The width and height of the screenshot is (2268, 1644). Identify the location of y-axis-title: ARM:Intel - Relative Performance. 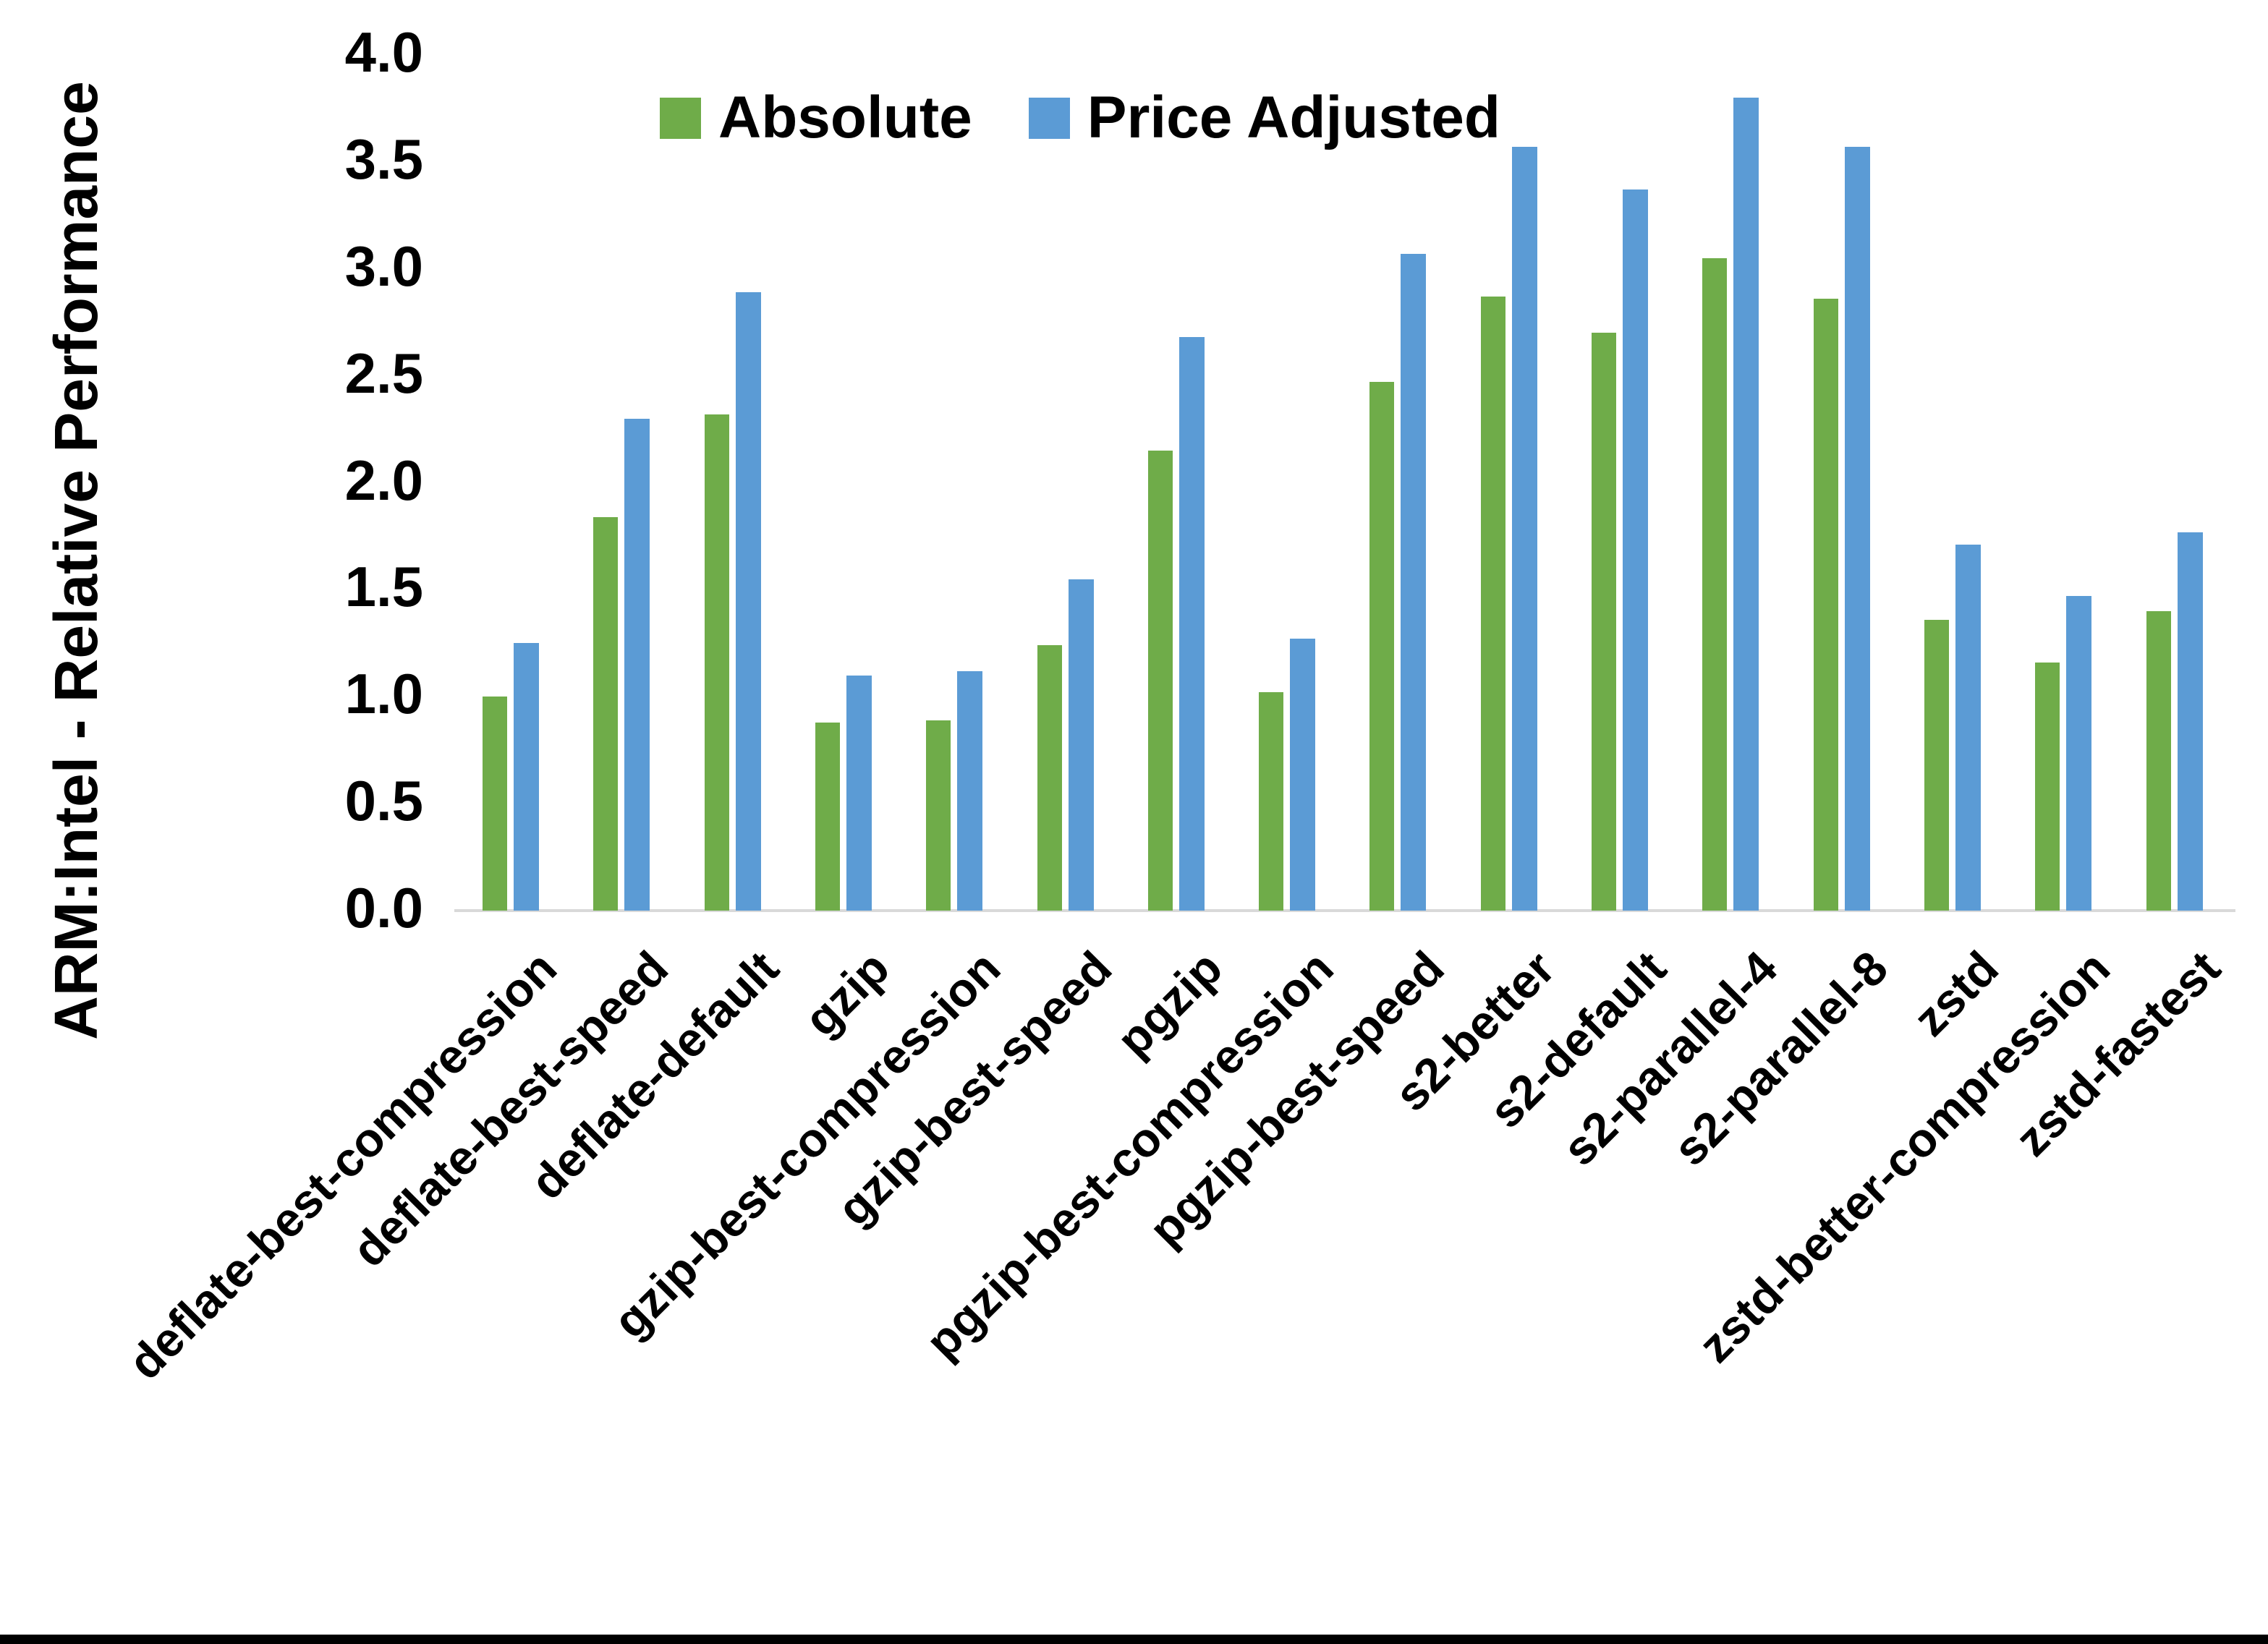
(76, 560).